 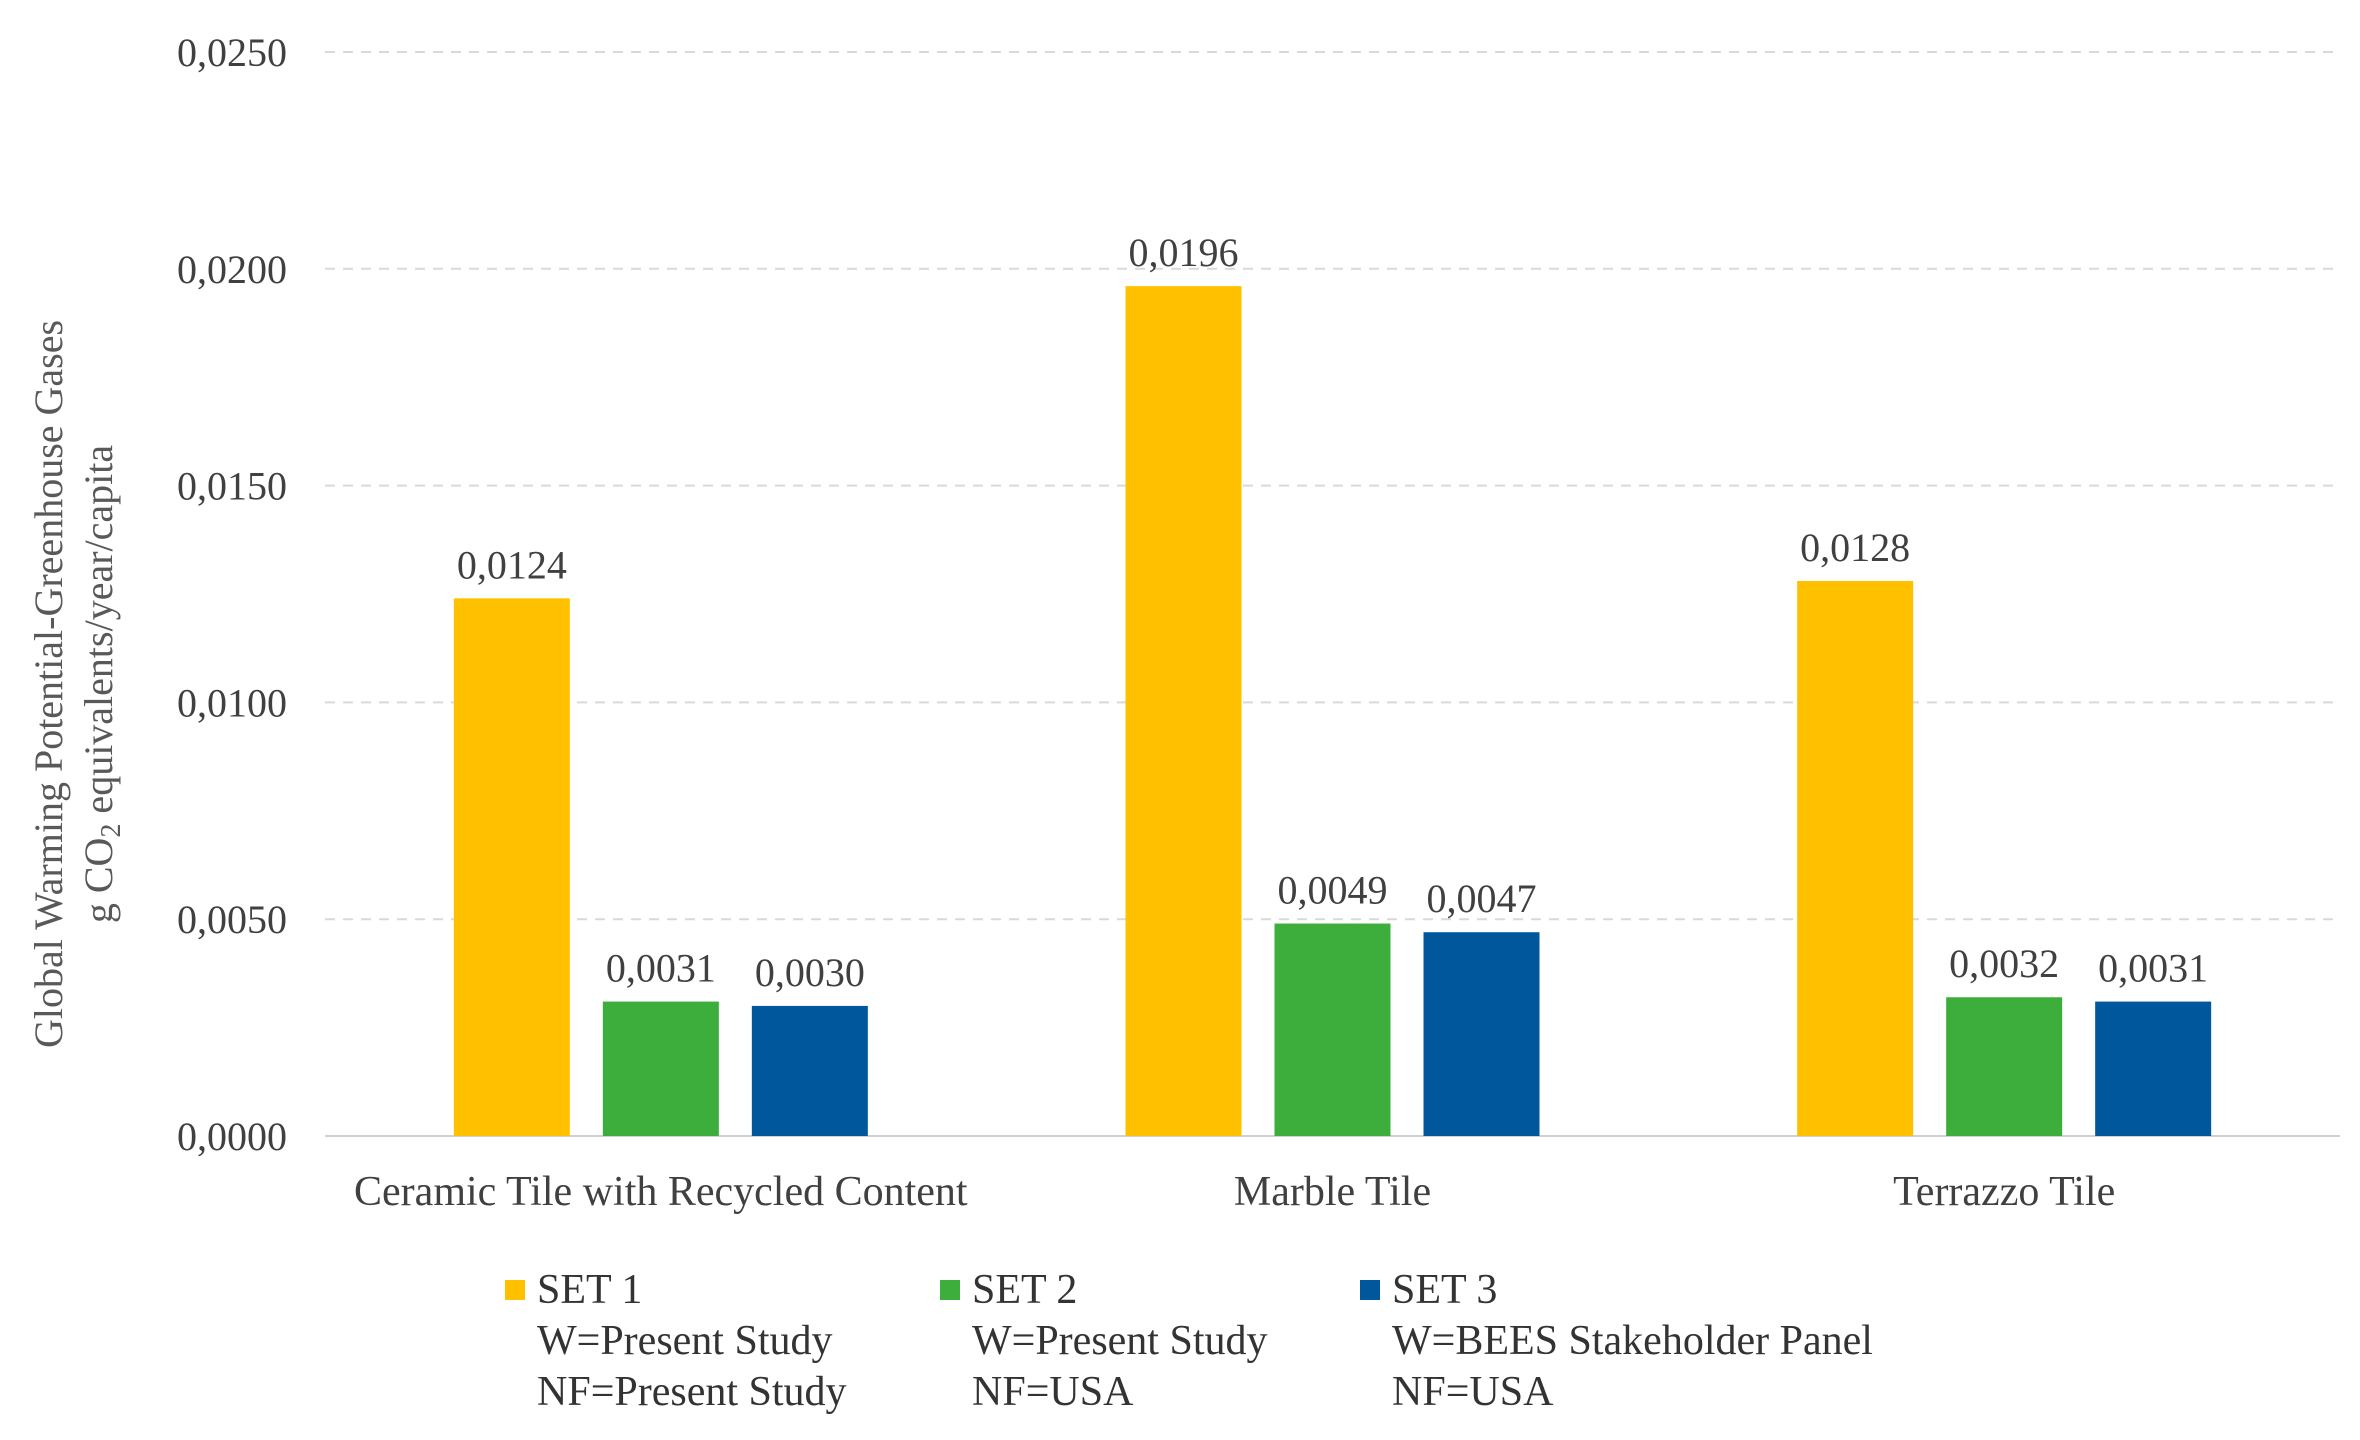 What do you see at coordinates (1855, 547) in the screenshot?
I see `data-label: 0,0128` at bounding box center [1855, 547].